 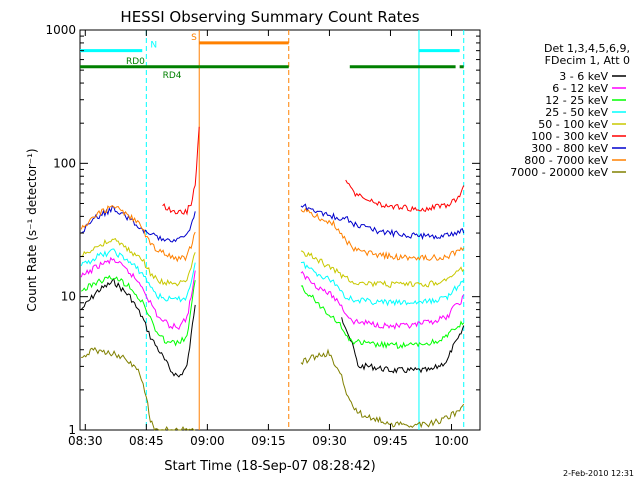 I want to click on y-tick-label-3: 1000, so click(x=60, y=30).